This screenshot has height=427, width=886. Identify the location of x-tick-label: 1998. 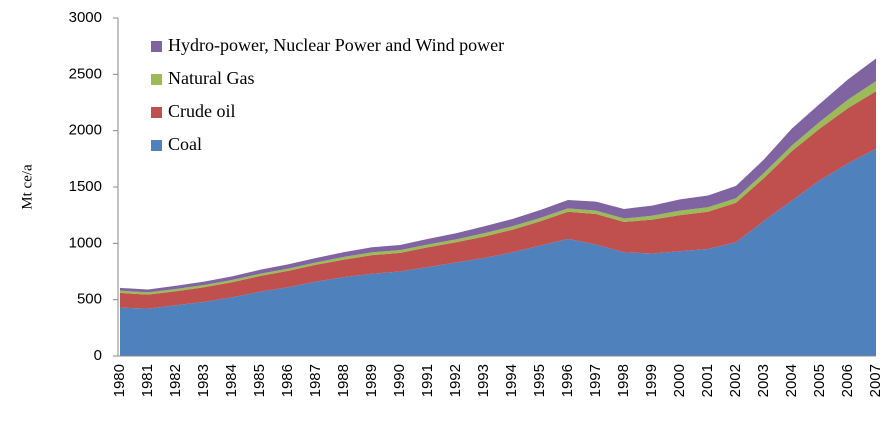
(623, 380).